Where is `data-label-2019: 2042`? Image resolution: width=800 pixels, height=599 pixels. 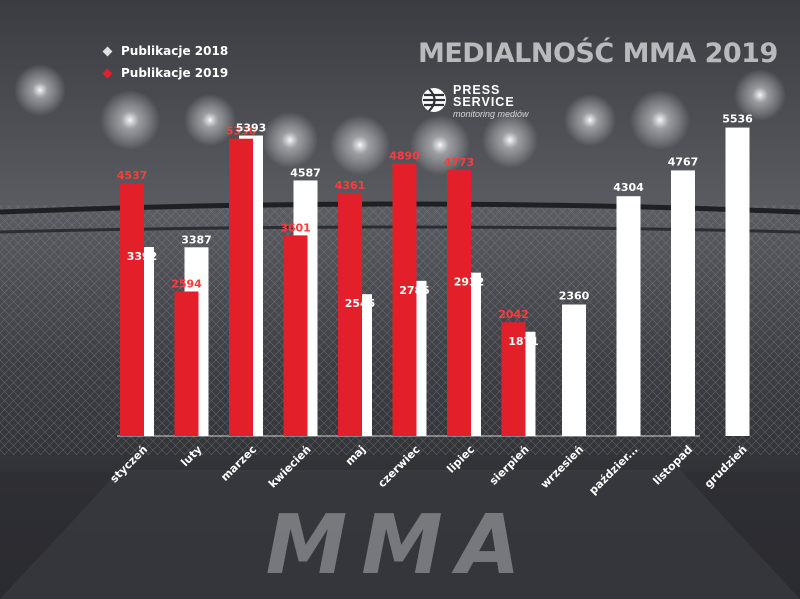
data-label-2019: 2042 is located at coordinates (513, 314).